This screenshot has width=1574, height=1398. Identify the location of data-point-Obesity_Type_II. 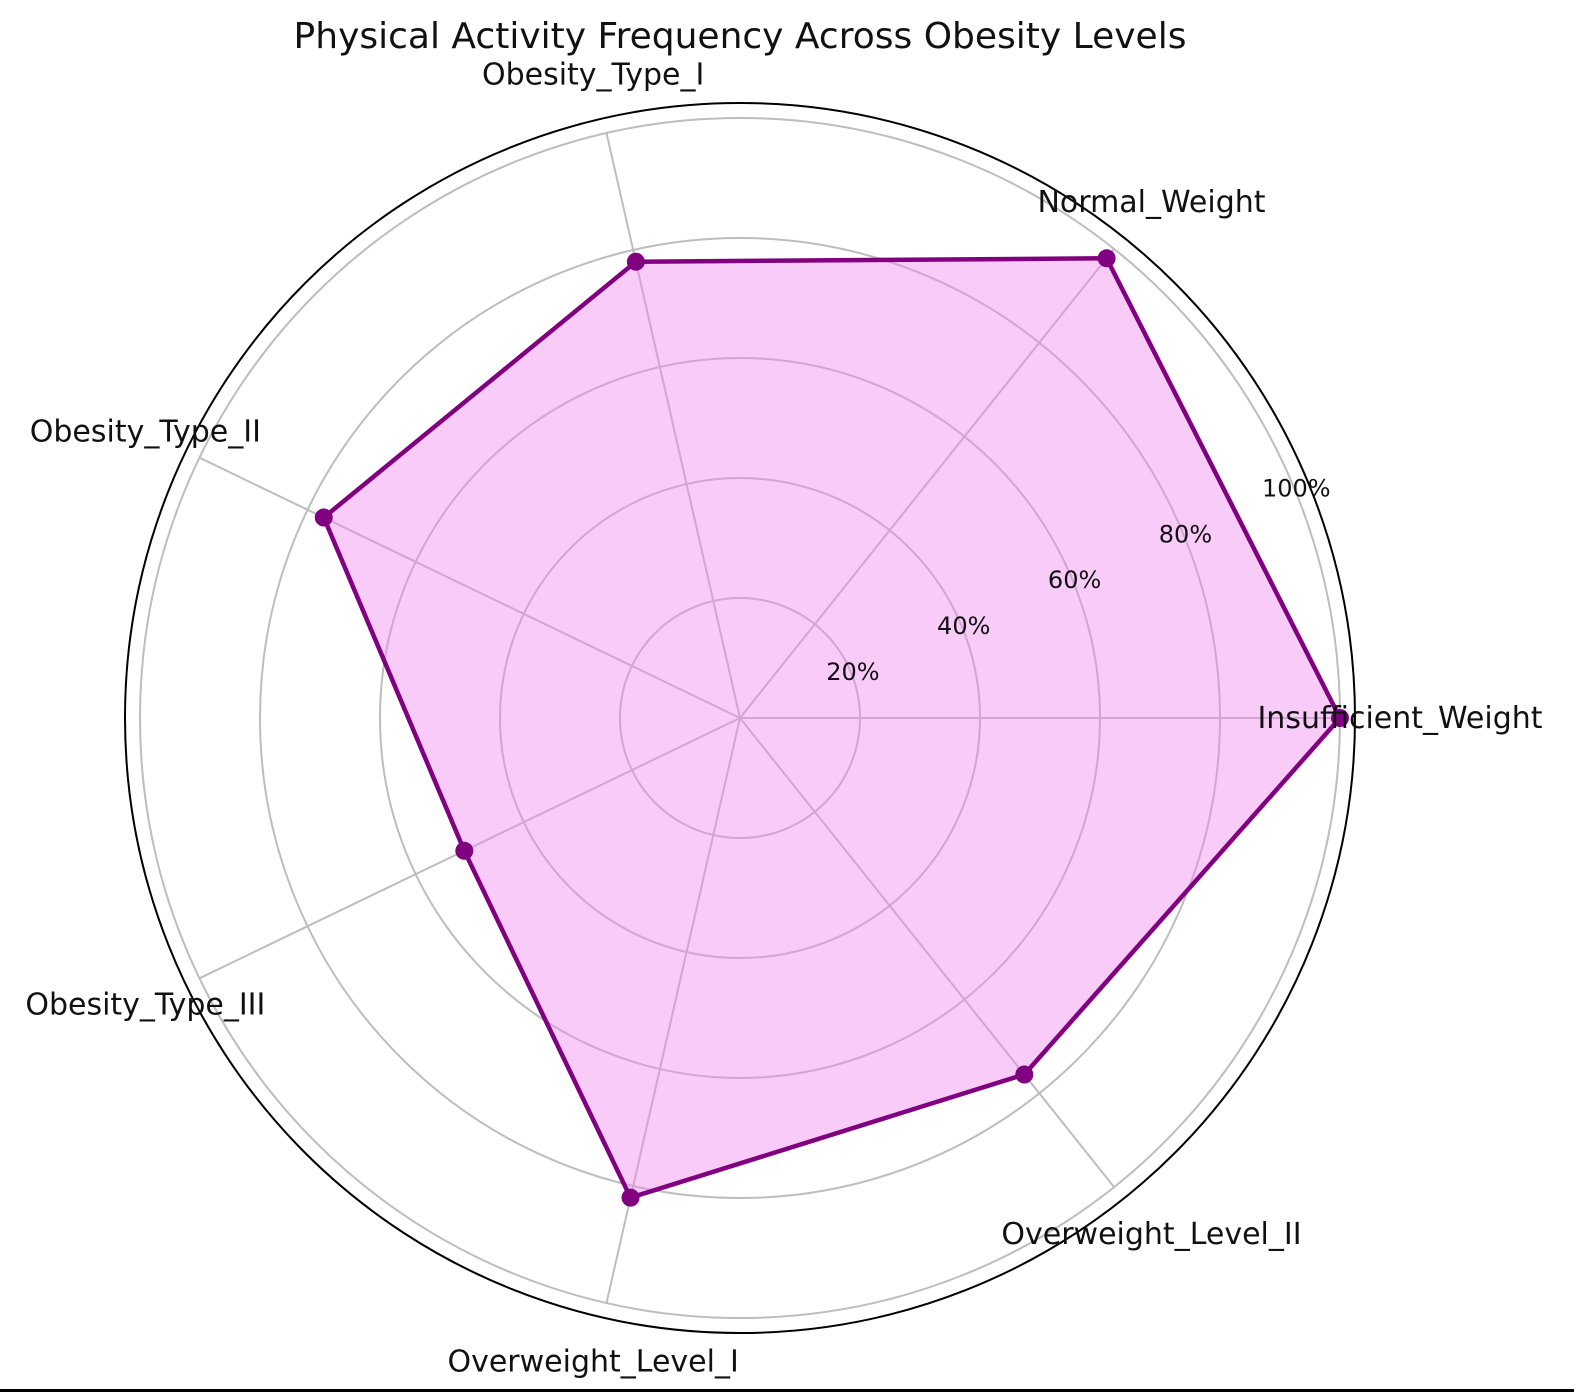
(323, 517).